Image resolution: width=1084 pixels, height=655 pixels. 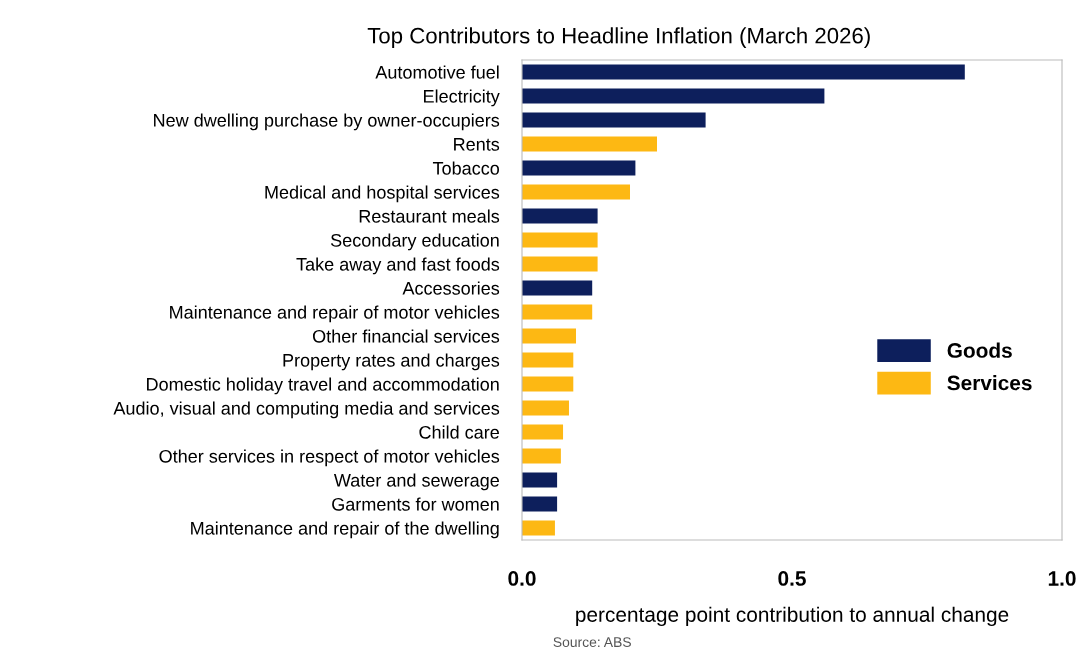 I want to click on x-tick-label: 0.5, so click(x=792, y=578).